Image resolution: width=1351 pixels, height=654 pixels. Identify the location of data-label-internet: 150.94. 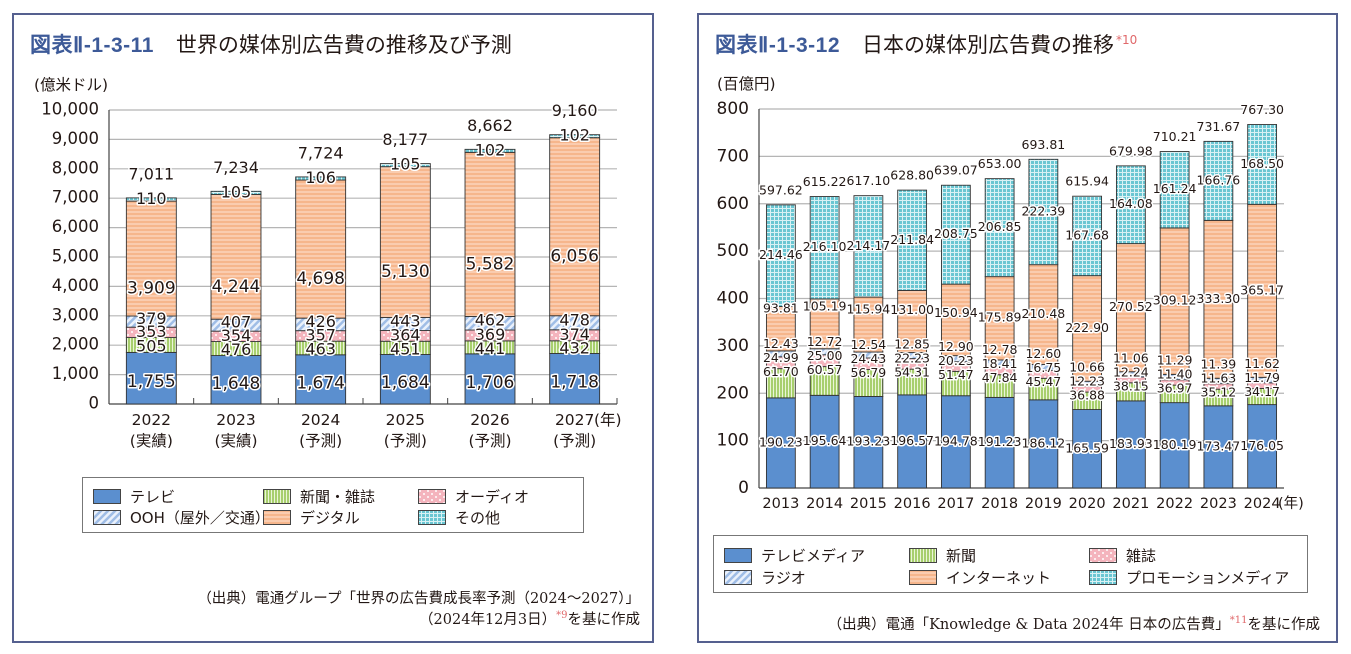
(956, 312).